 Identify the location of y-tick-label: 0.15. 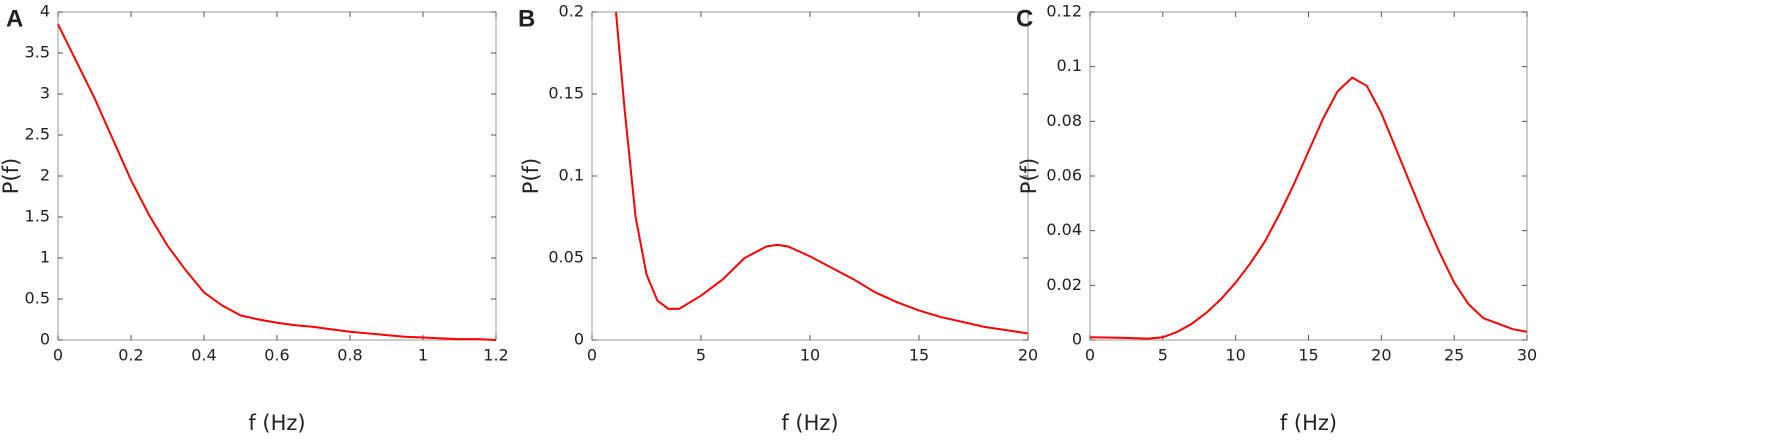
(566, 93).